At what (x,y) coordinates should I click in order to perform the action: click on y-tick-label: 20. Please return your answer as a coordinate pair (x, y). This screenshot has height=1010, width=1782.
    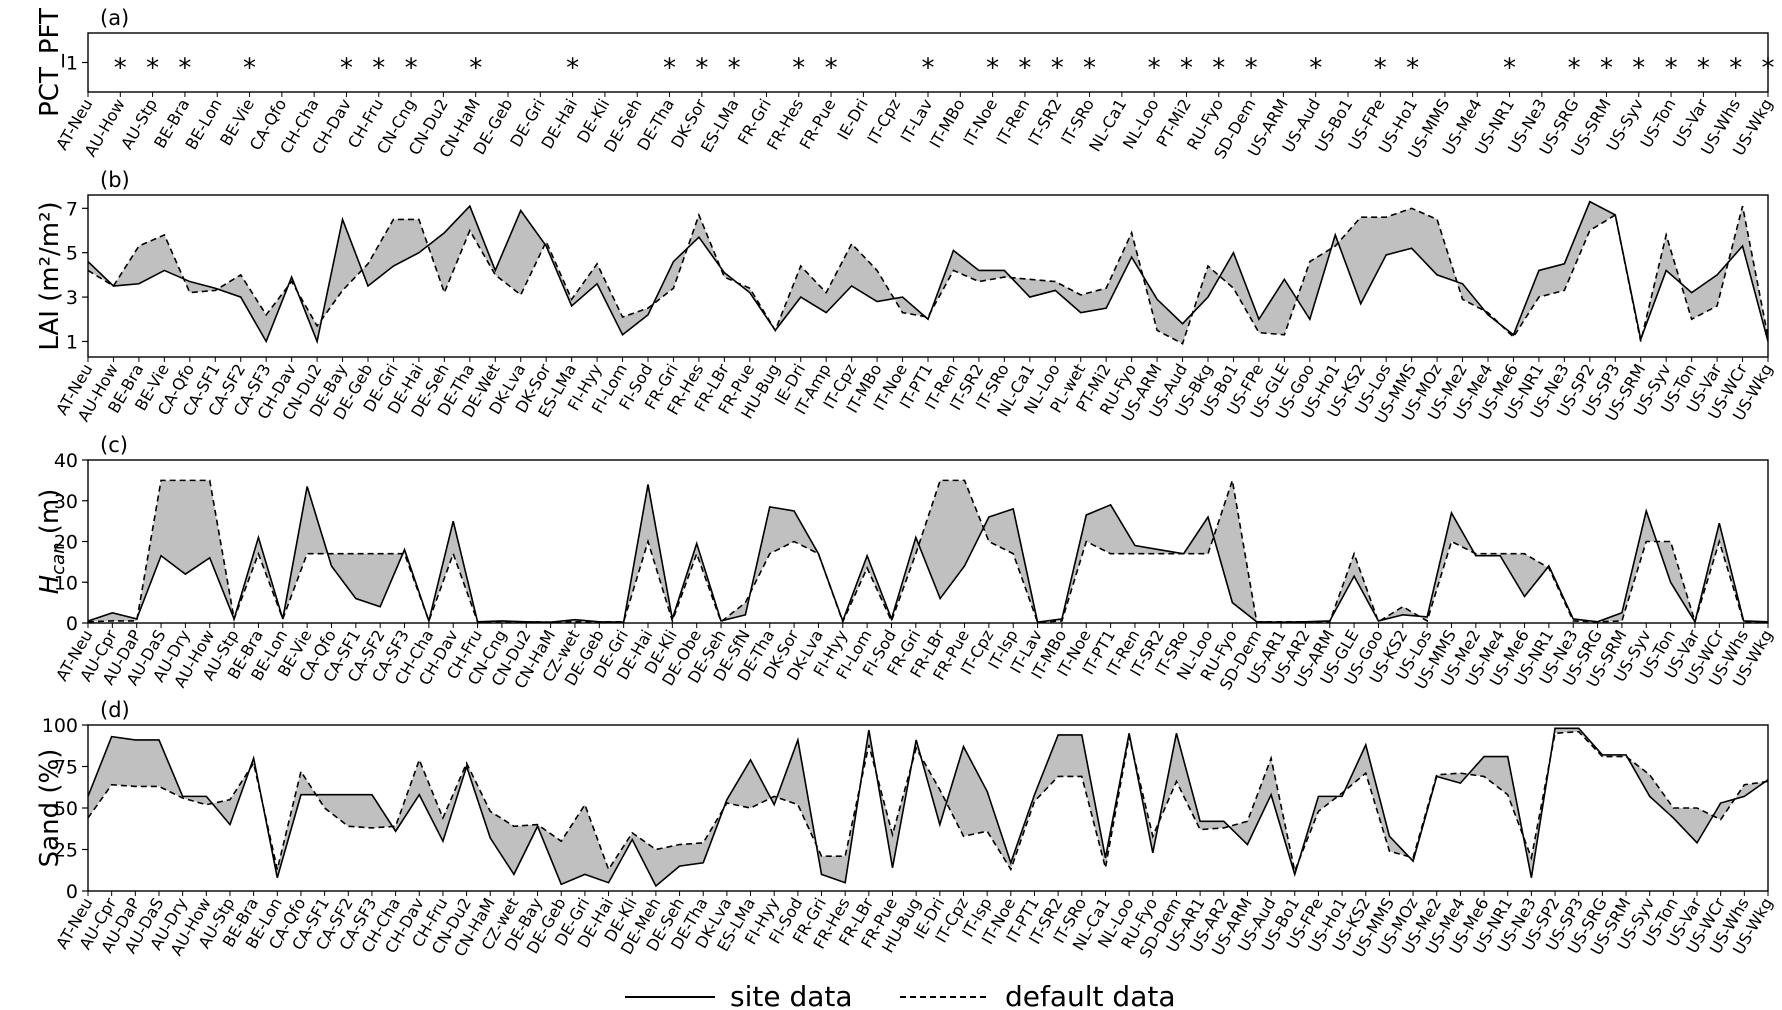
    Looking at the image, I should click on (66, 543).